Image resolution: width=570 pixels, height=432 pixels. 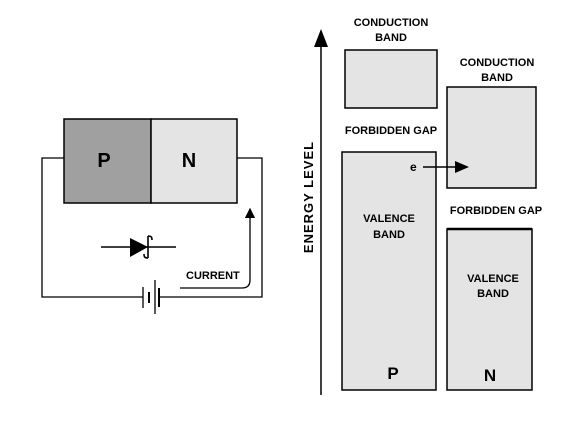 I want to click on n-region, so click(x=194, y=161).